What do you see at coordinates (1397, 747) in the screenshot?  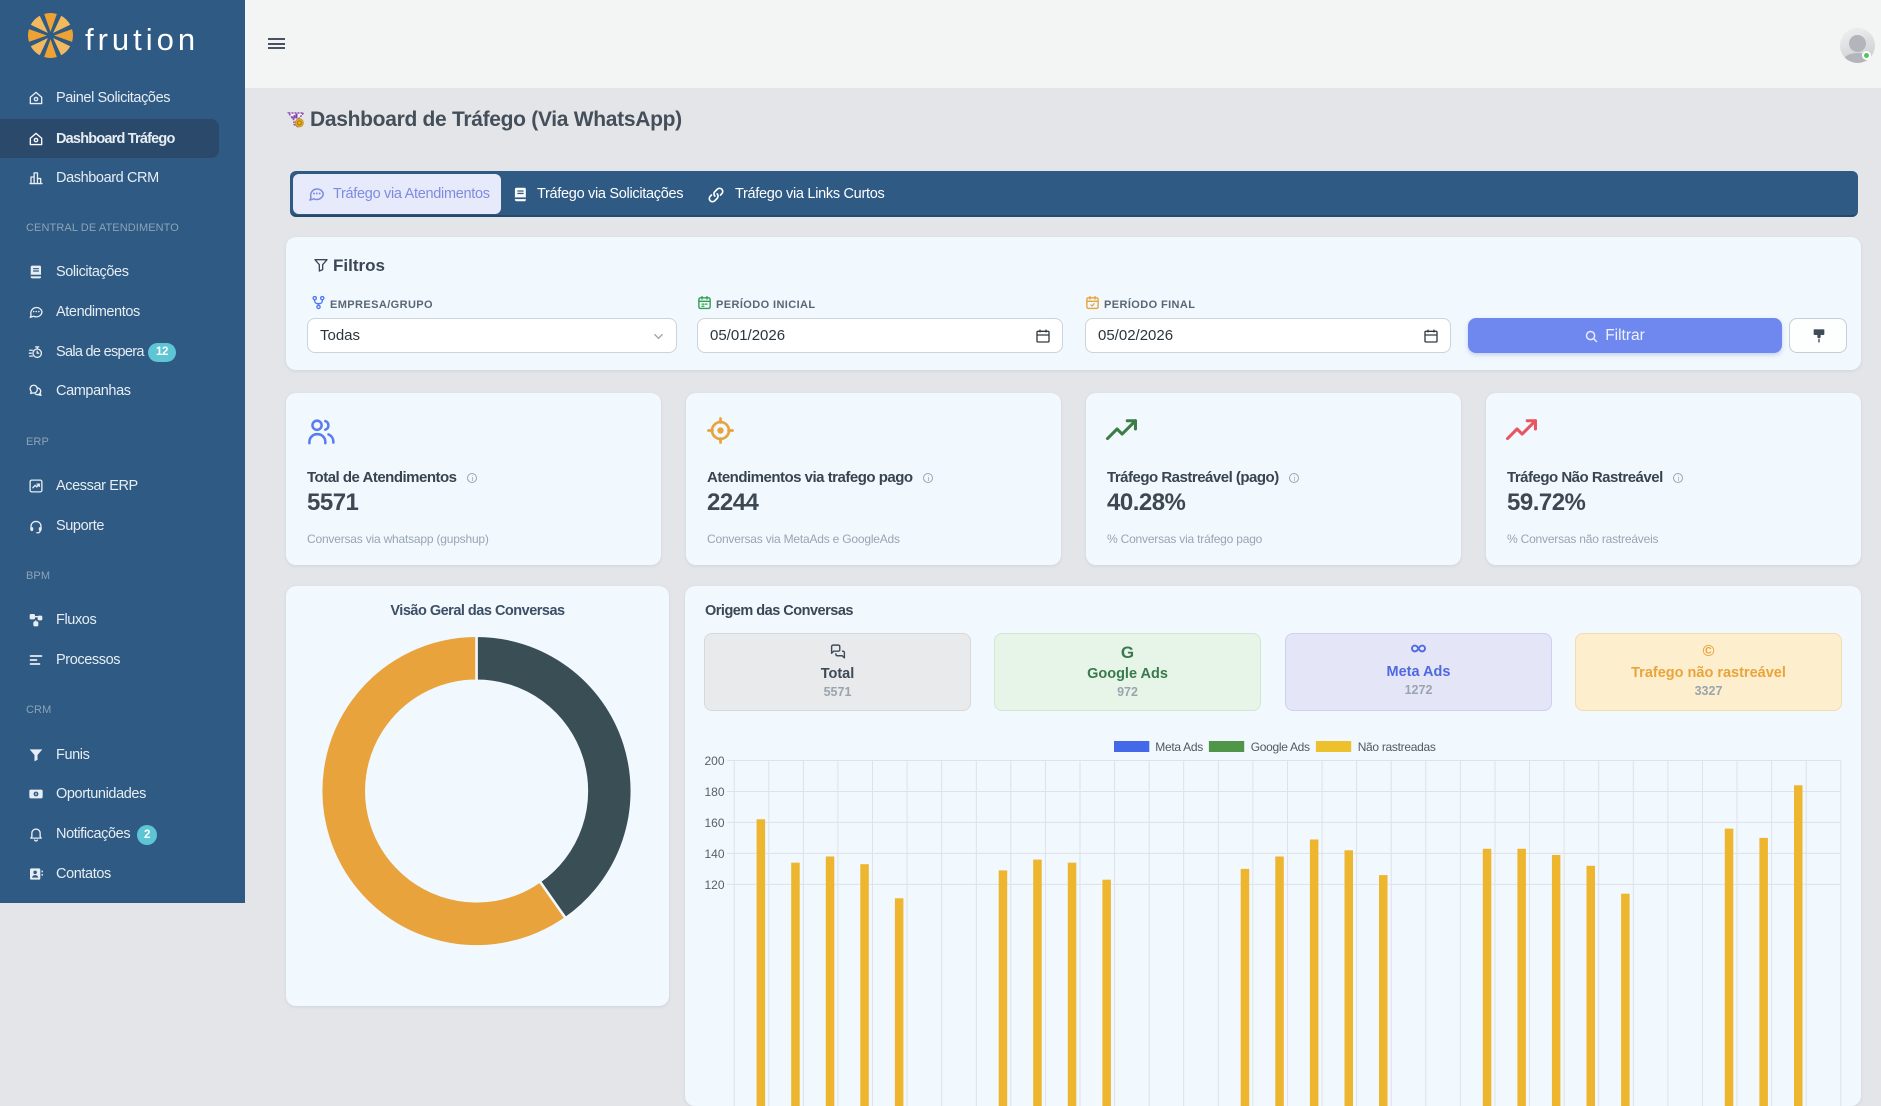 I see `svg-text: Não rastreadas` at bounding box center [1397, 747].